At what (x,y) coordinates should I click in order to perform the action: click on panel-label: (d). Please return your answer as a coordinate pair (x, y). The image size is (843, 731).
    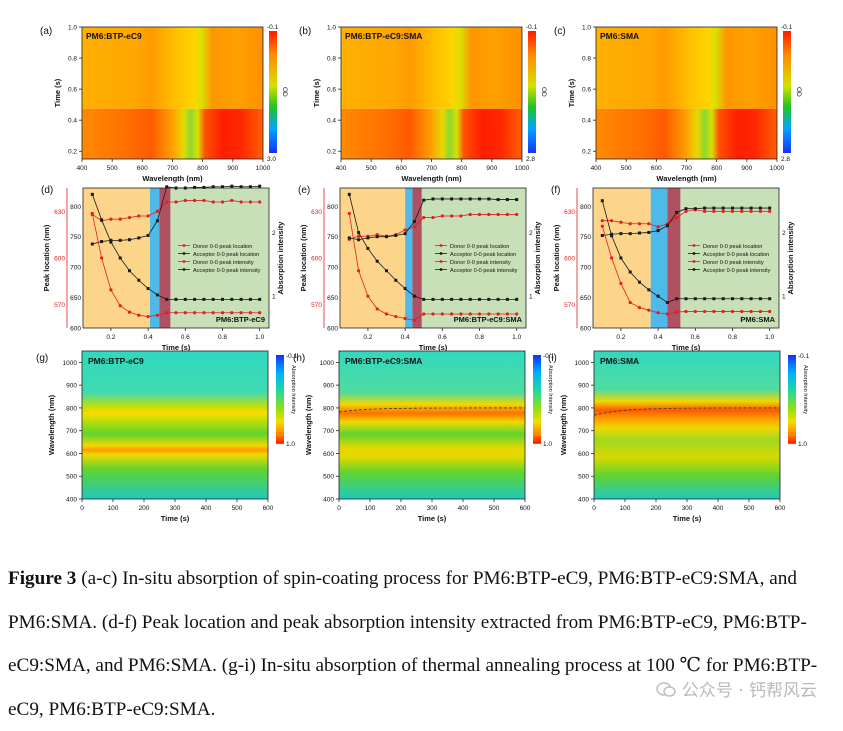
    Looking at the image, I should click on (47, 190).